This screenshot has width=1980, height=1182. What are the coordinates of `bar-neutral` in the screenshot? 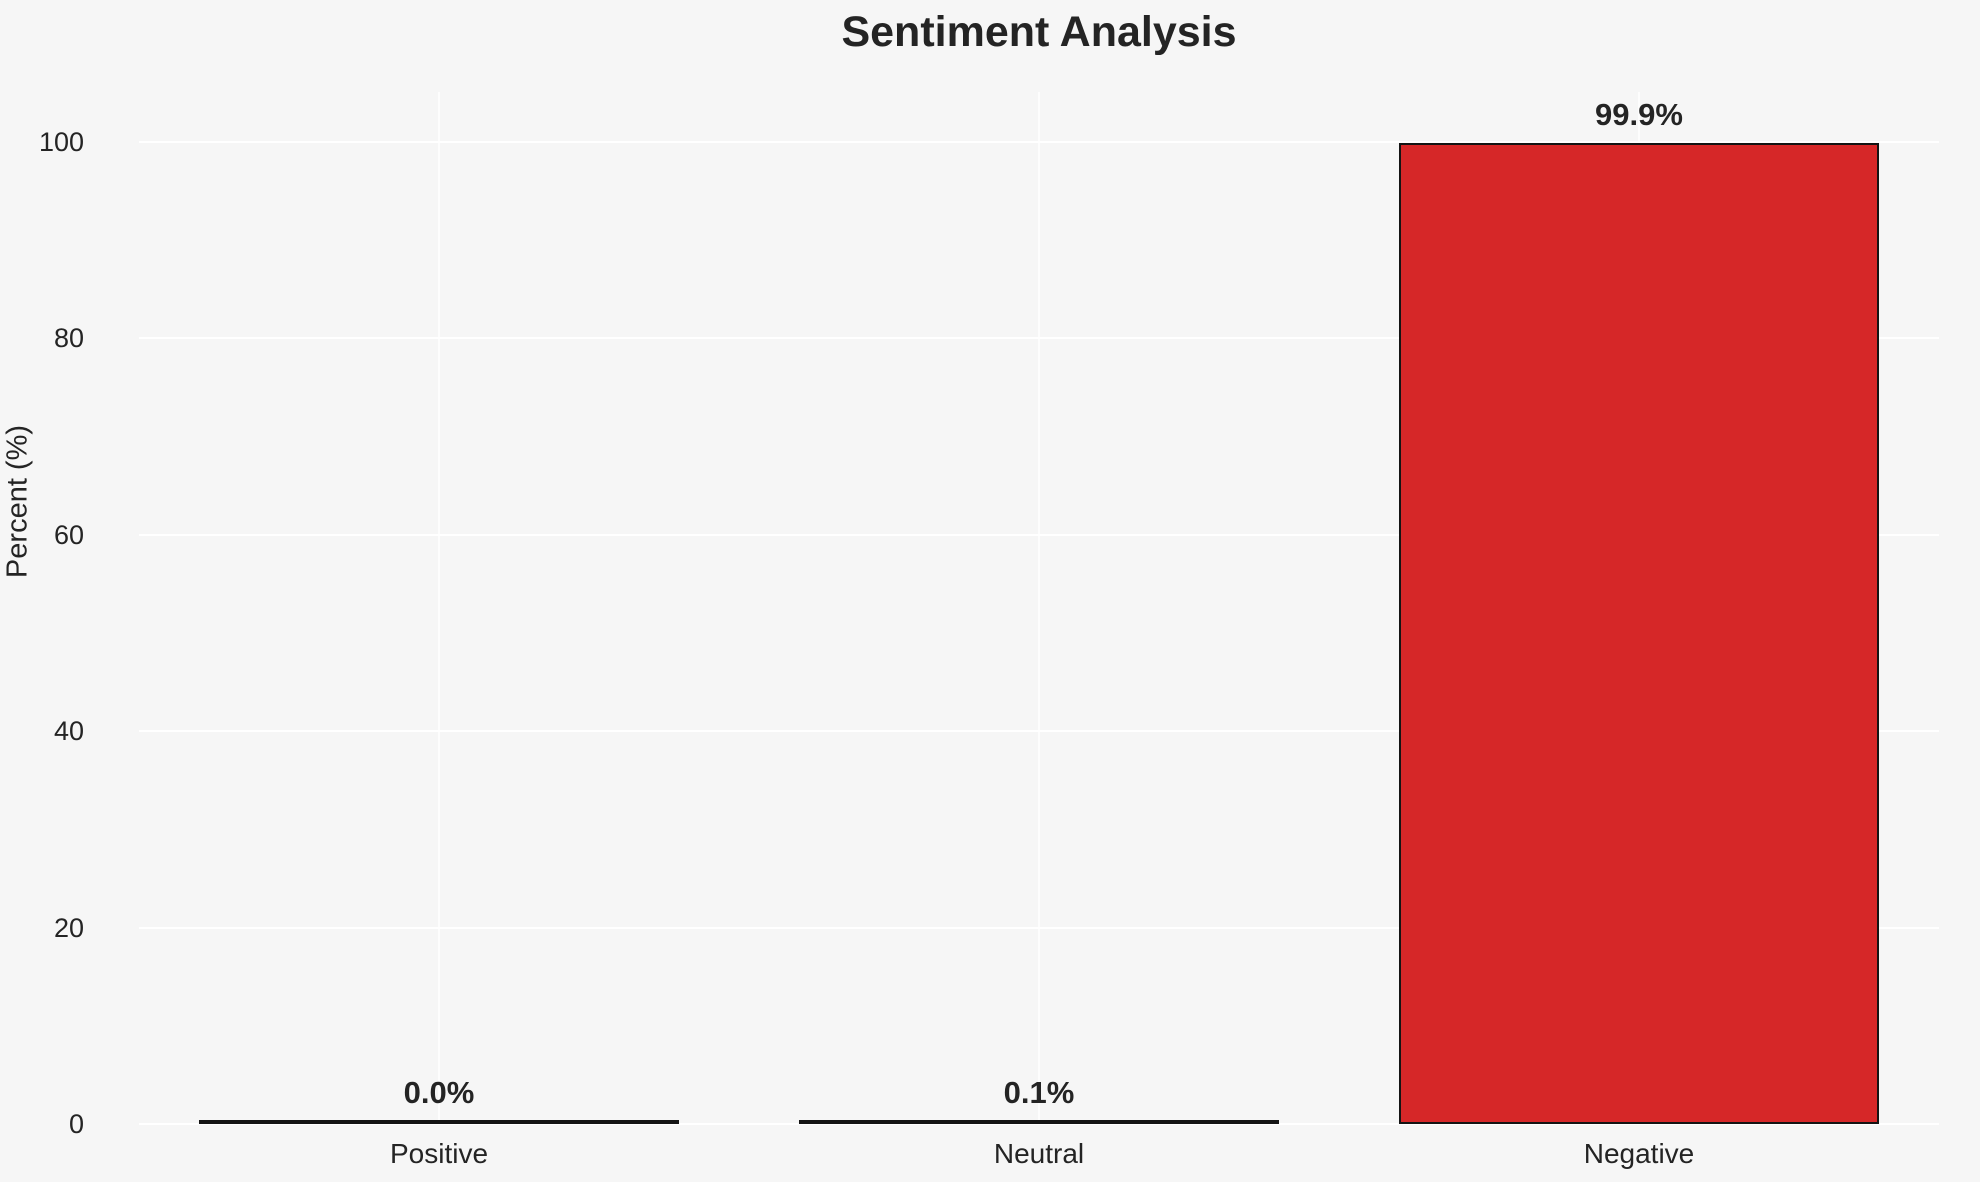 It's located at (1039, 1122).